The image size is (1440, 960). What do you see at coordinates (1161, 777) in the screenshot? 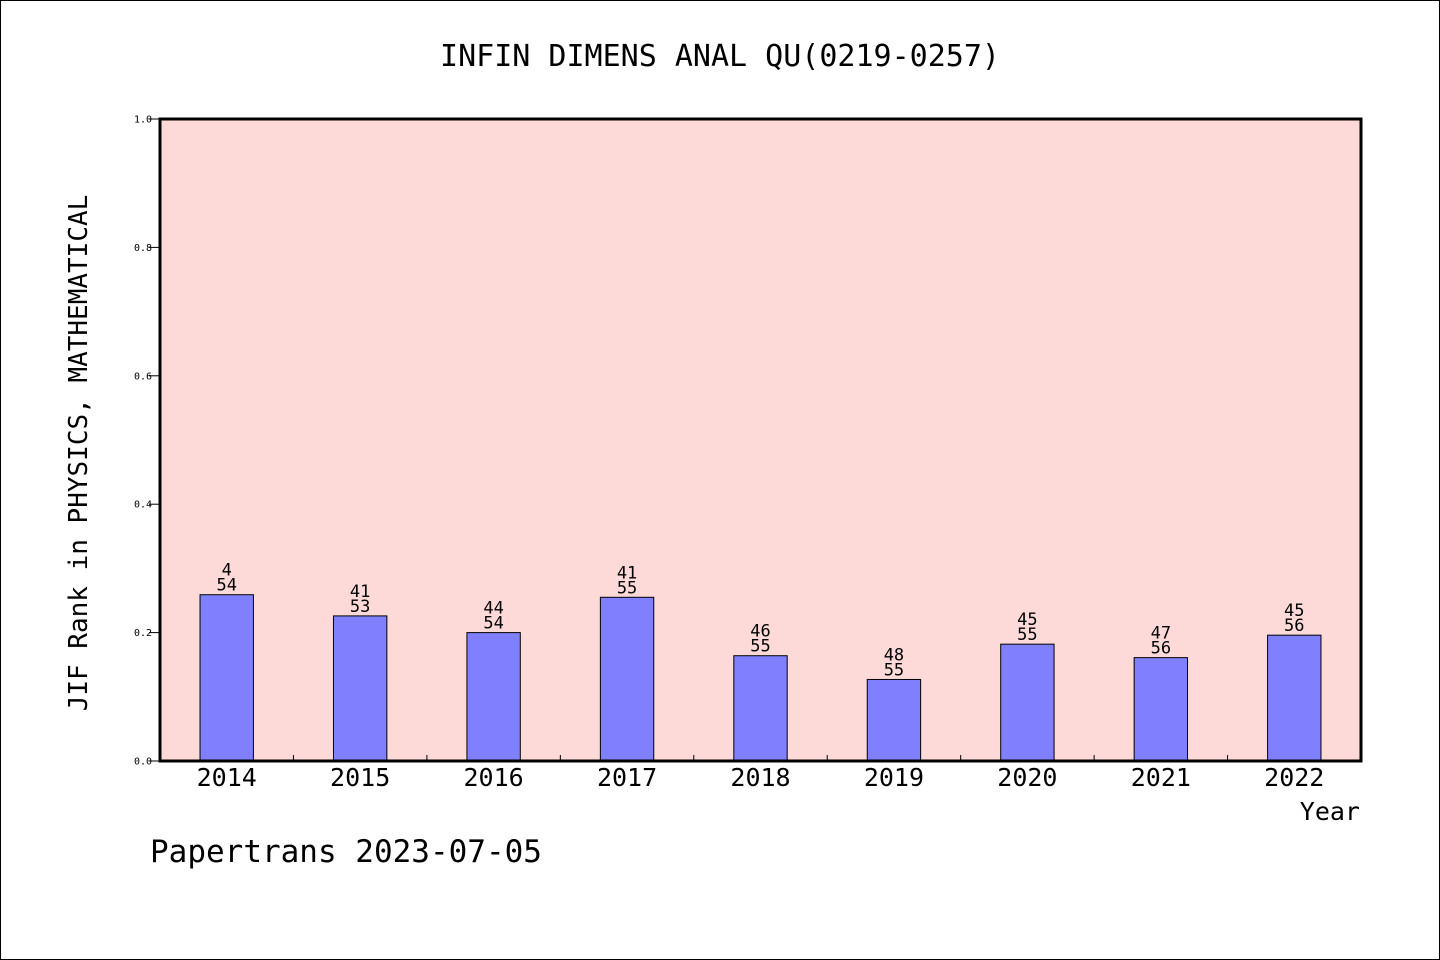
I see `x-tick-label: 2021` at bounding box center [1161, 777].